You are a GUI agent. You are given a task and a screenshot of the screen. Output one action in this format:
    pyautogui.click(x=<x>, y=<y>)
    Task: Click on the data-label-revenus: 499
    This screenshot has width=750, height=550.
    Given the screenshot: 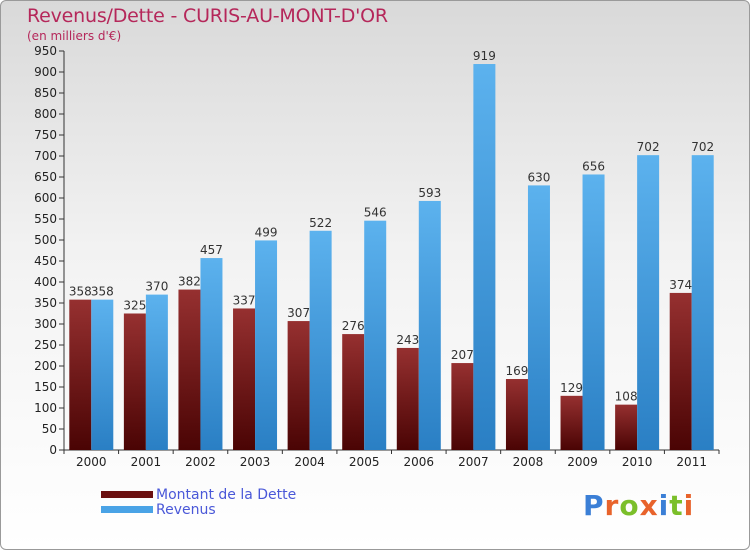 What is the action you would take?
    pyautogui.click(x=266, y=232)
    